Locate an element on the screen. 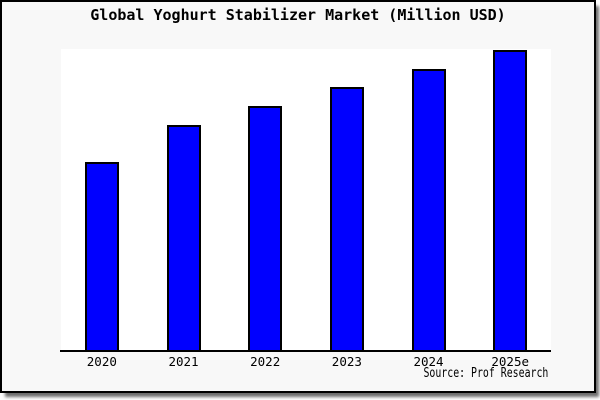 The width and height of the screenshot is (600, 400). bar-2024 is located at coordinates (428, 209).